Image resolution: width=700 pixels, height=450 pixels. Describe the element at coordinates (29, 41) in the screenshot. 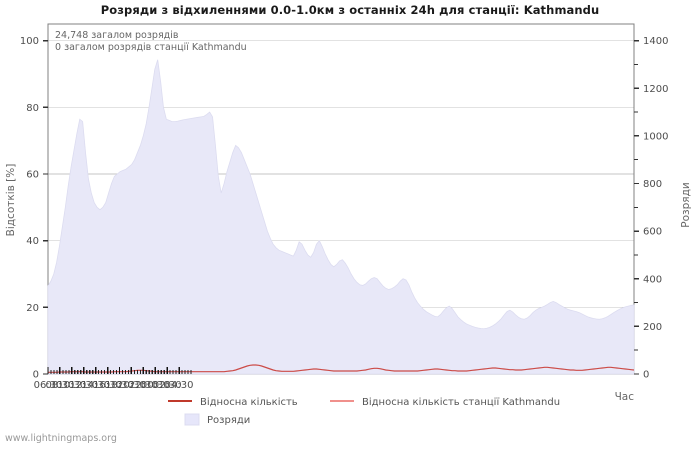

I see `y-tick-label: 100` at that location.